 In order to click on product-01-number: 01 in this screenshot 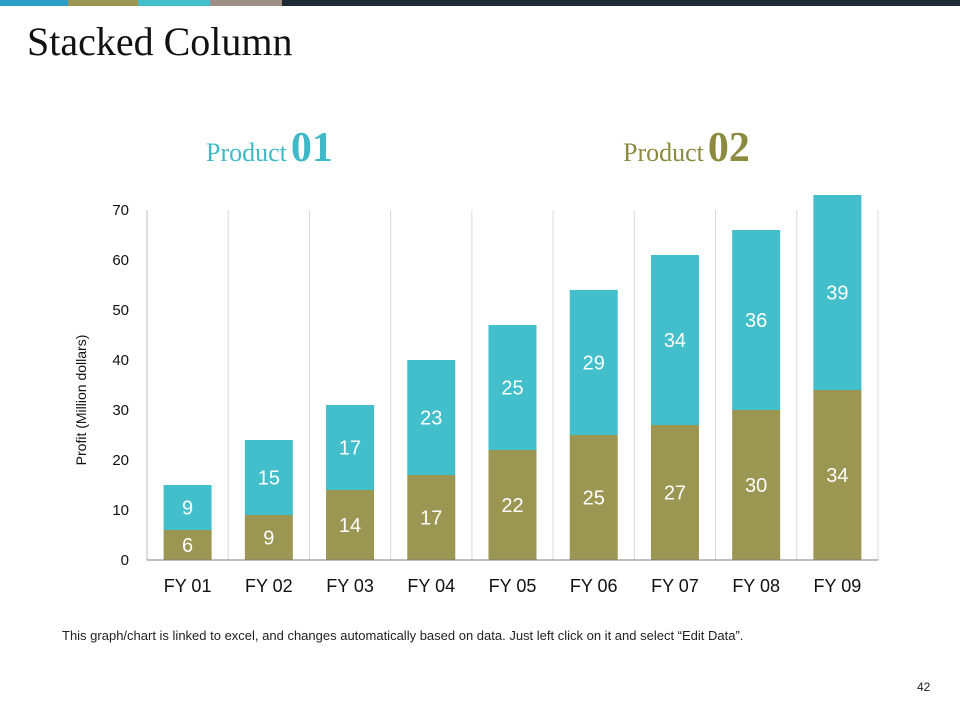, I will do `click(311, 148)`.